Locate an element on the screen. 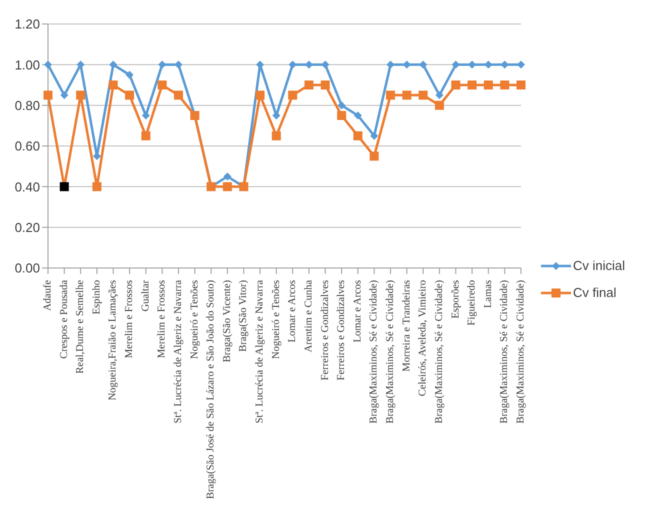 This screenshot has width=669, height=530. y-tick-label: 0.40 is located at coordinates (27, 186).